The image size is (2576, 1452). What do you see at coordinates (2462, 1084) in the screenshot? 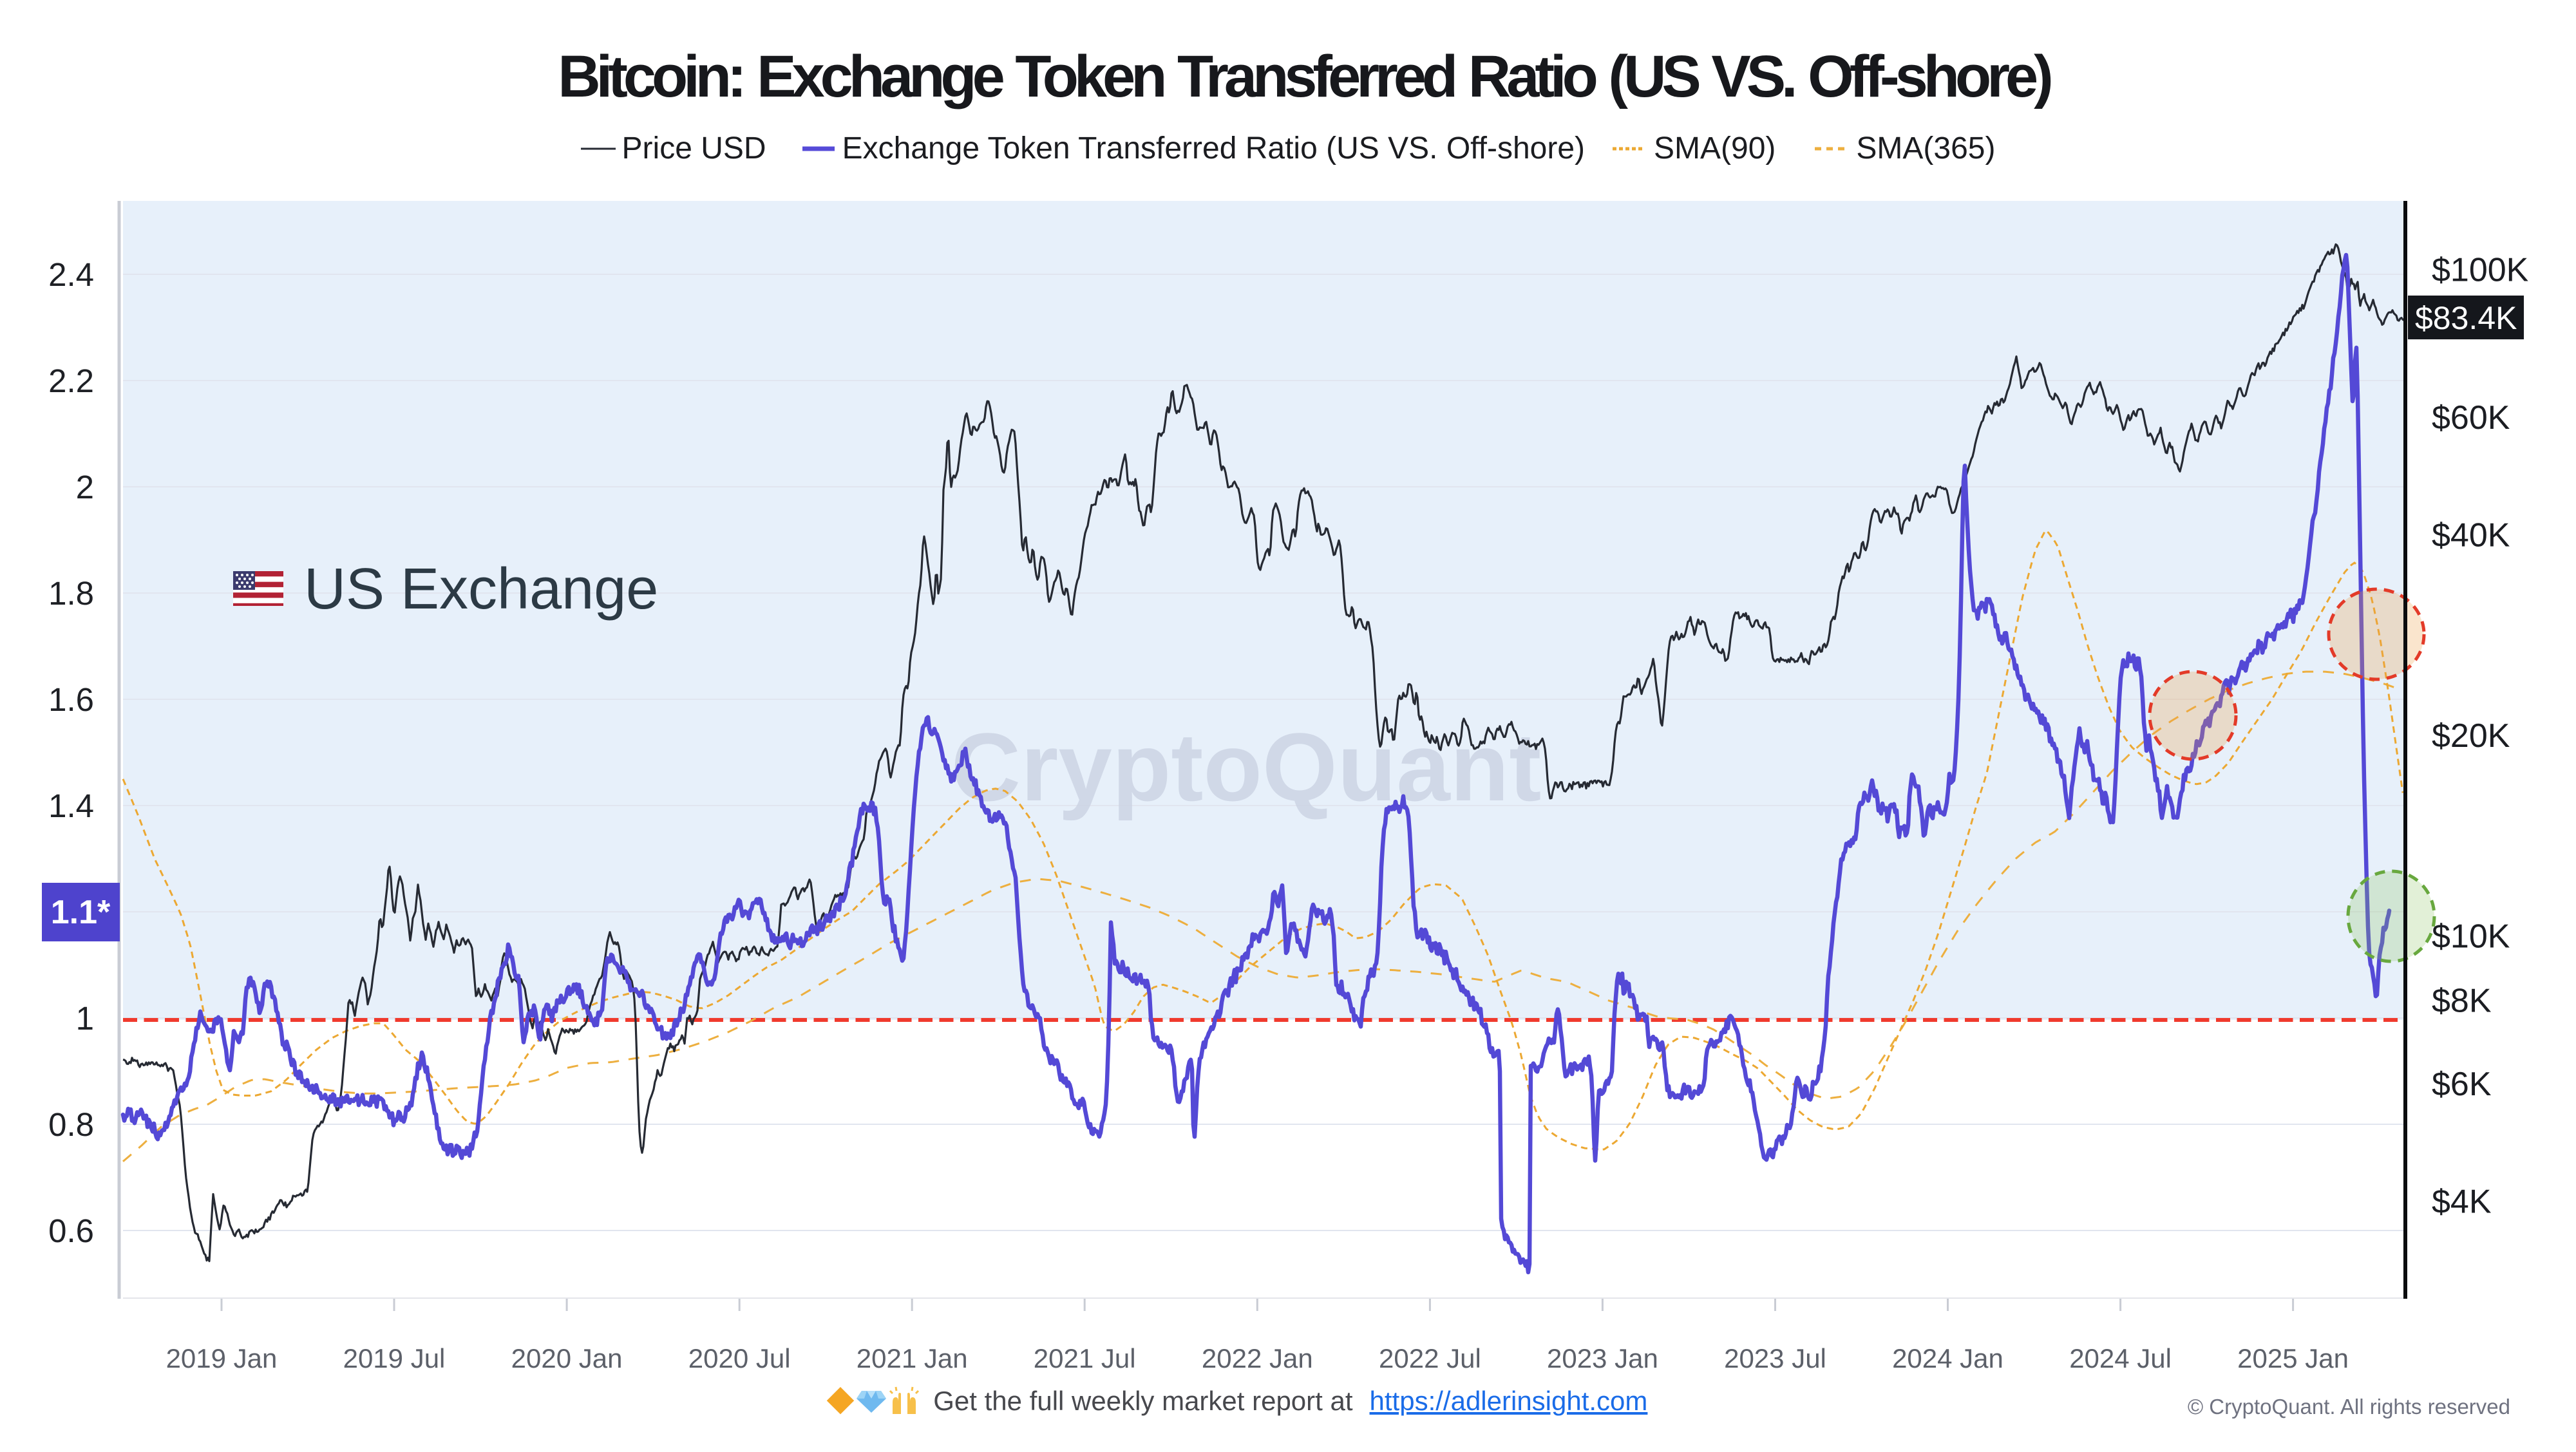
I see `svg-text: $6K` at bounding box center [2462, 1084].